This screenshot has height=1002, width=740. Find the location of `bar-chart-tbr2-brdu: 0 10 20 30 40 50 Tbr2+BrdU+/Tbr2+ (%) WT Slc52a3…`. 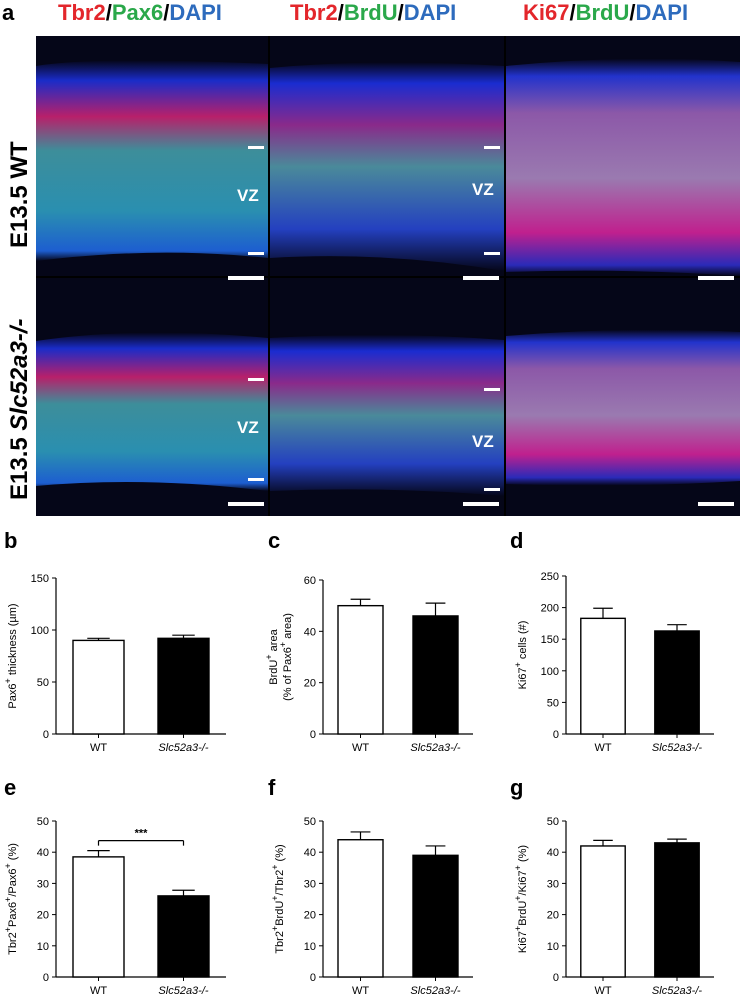

bar-chart-tbr2-brdu: 0 10 20 30 40 50 Tbr2+BrdU+/Tbr2+ (%) WT Slc52a3… is located at coordinates (371, 906).